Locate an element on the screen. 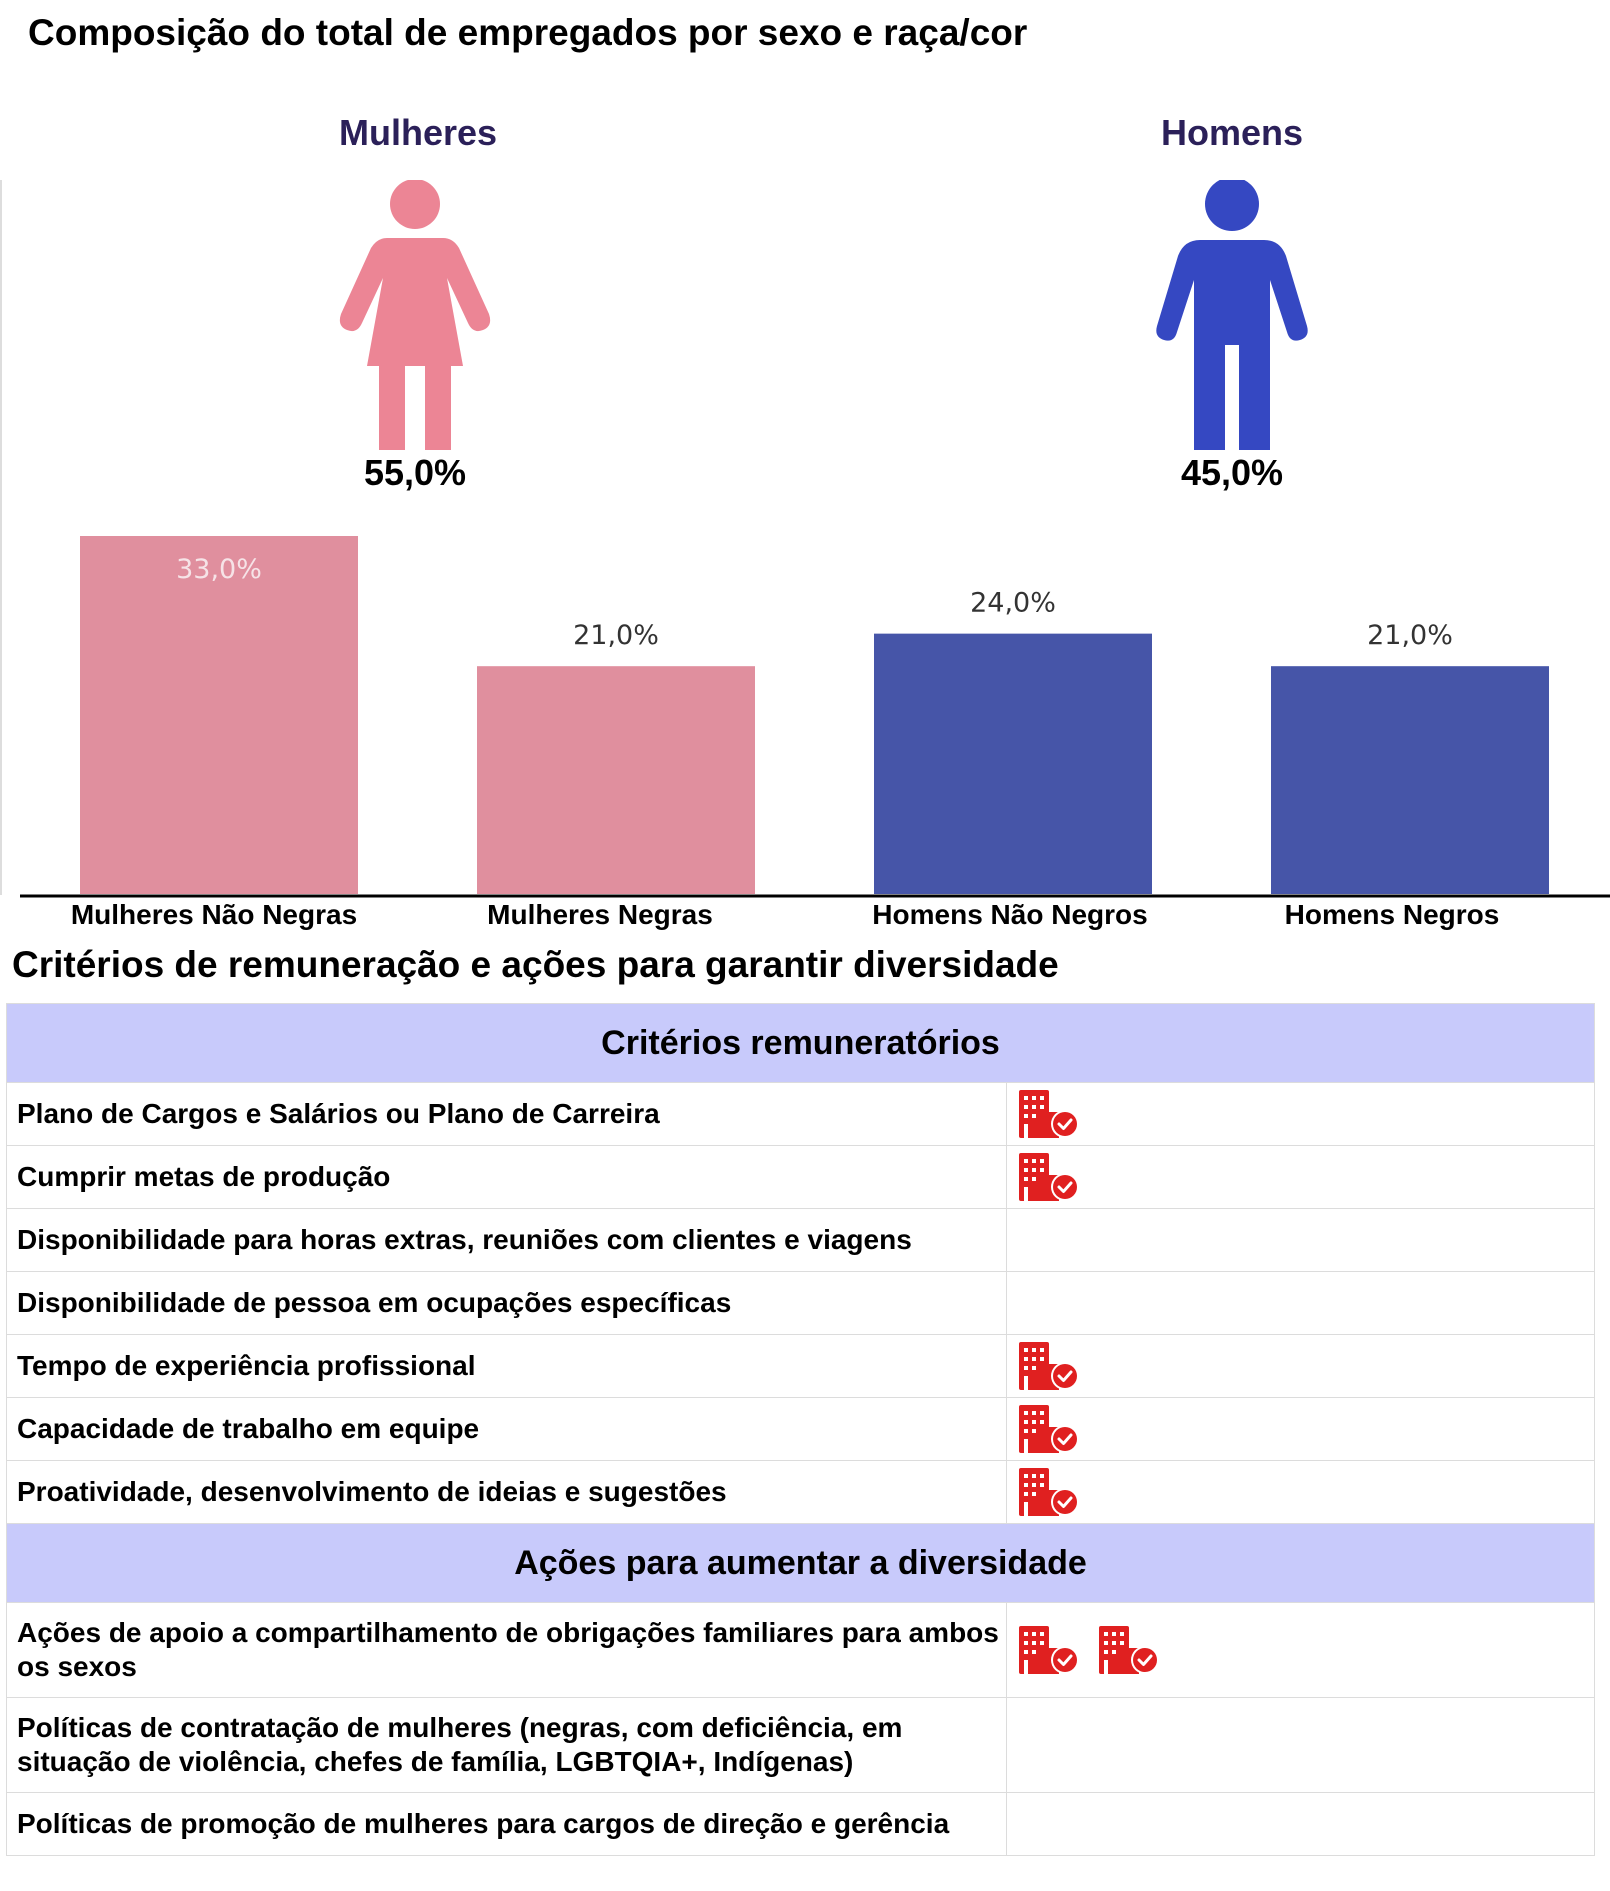  remuneration-header-text: Critérios remuneratórios is located at coordinates (800, 1043).